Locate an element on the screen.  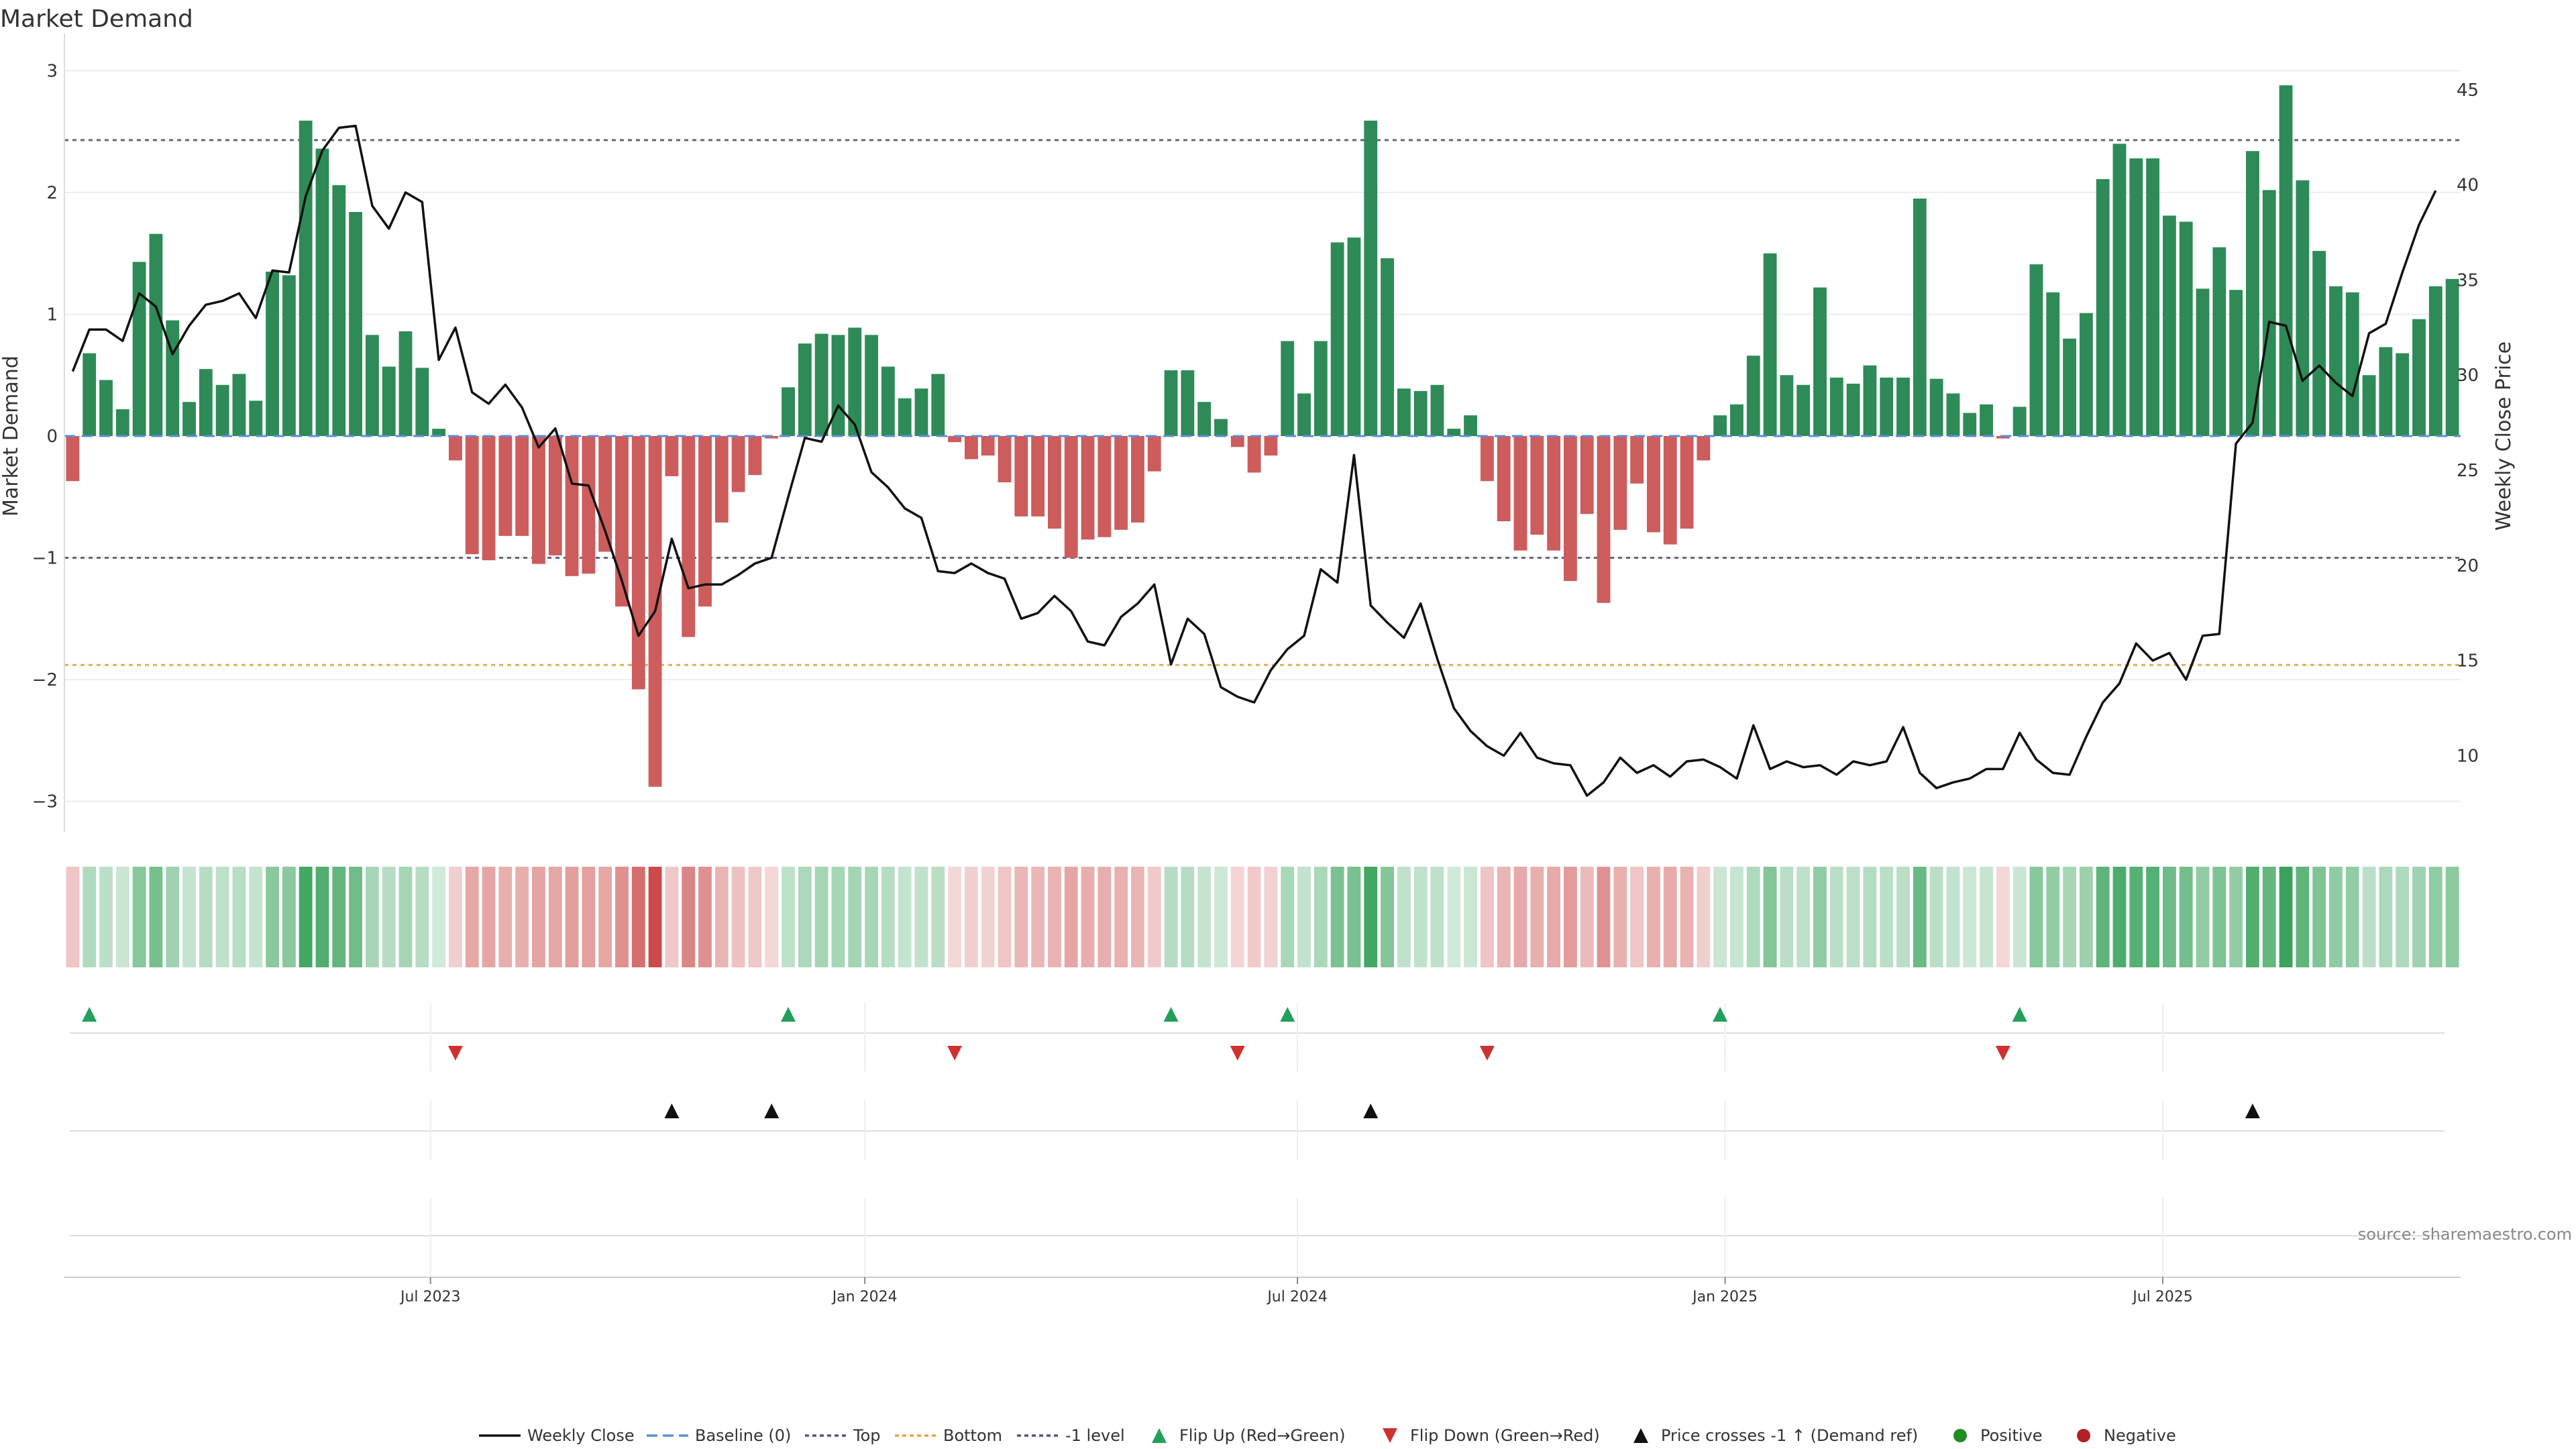
legend-label: Flip Up (Red→Green) is located at coordinates (1262, 1435).